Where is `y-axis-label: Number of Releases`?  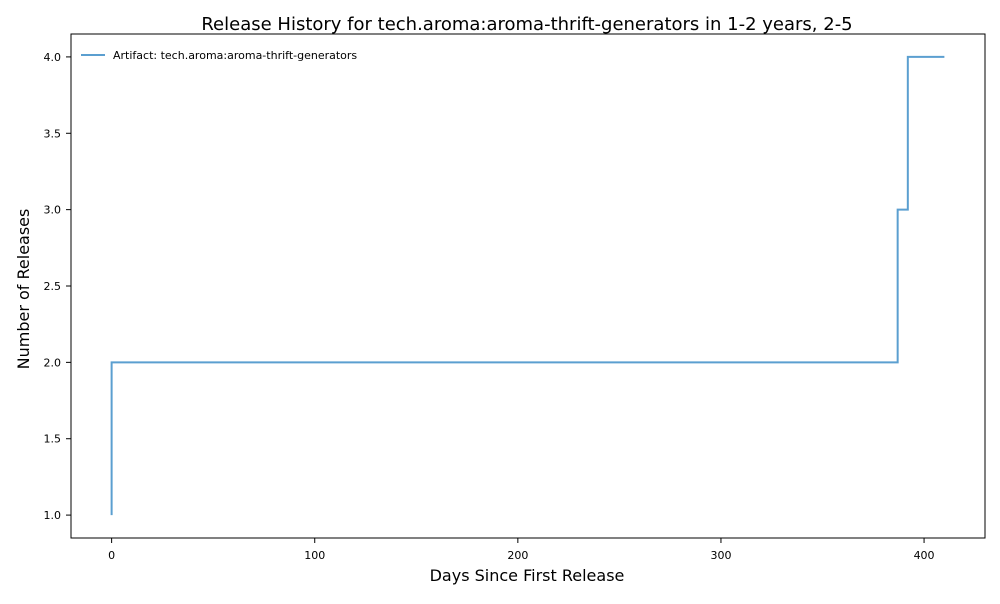 y-axis-label: Number of Releases is located at coordinates (23, 289).